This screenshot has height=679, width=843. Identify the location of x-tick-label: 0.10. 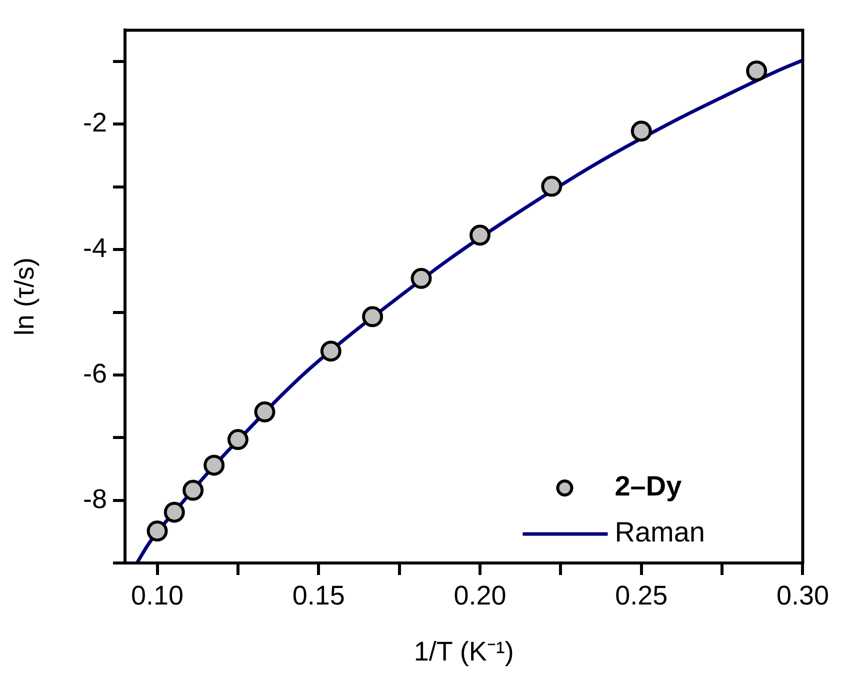
(157, 595).